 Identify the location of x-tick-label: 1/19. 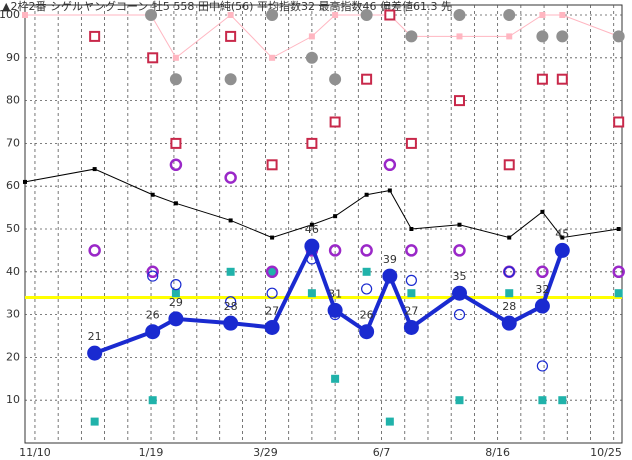
(151, 452).